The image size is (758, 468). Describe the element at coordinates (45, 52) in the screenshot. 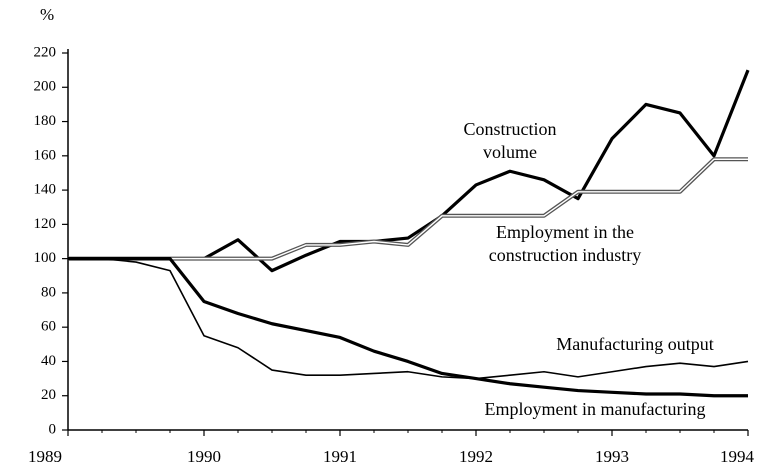

I see `y-tick-label: 220` at that location.